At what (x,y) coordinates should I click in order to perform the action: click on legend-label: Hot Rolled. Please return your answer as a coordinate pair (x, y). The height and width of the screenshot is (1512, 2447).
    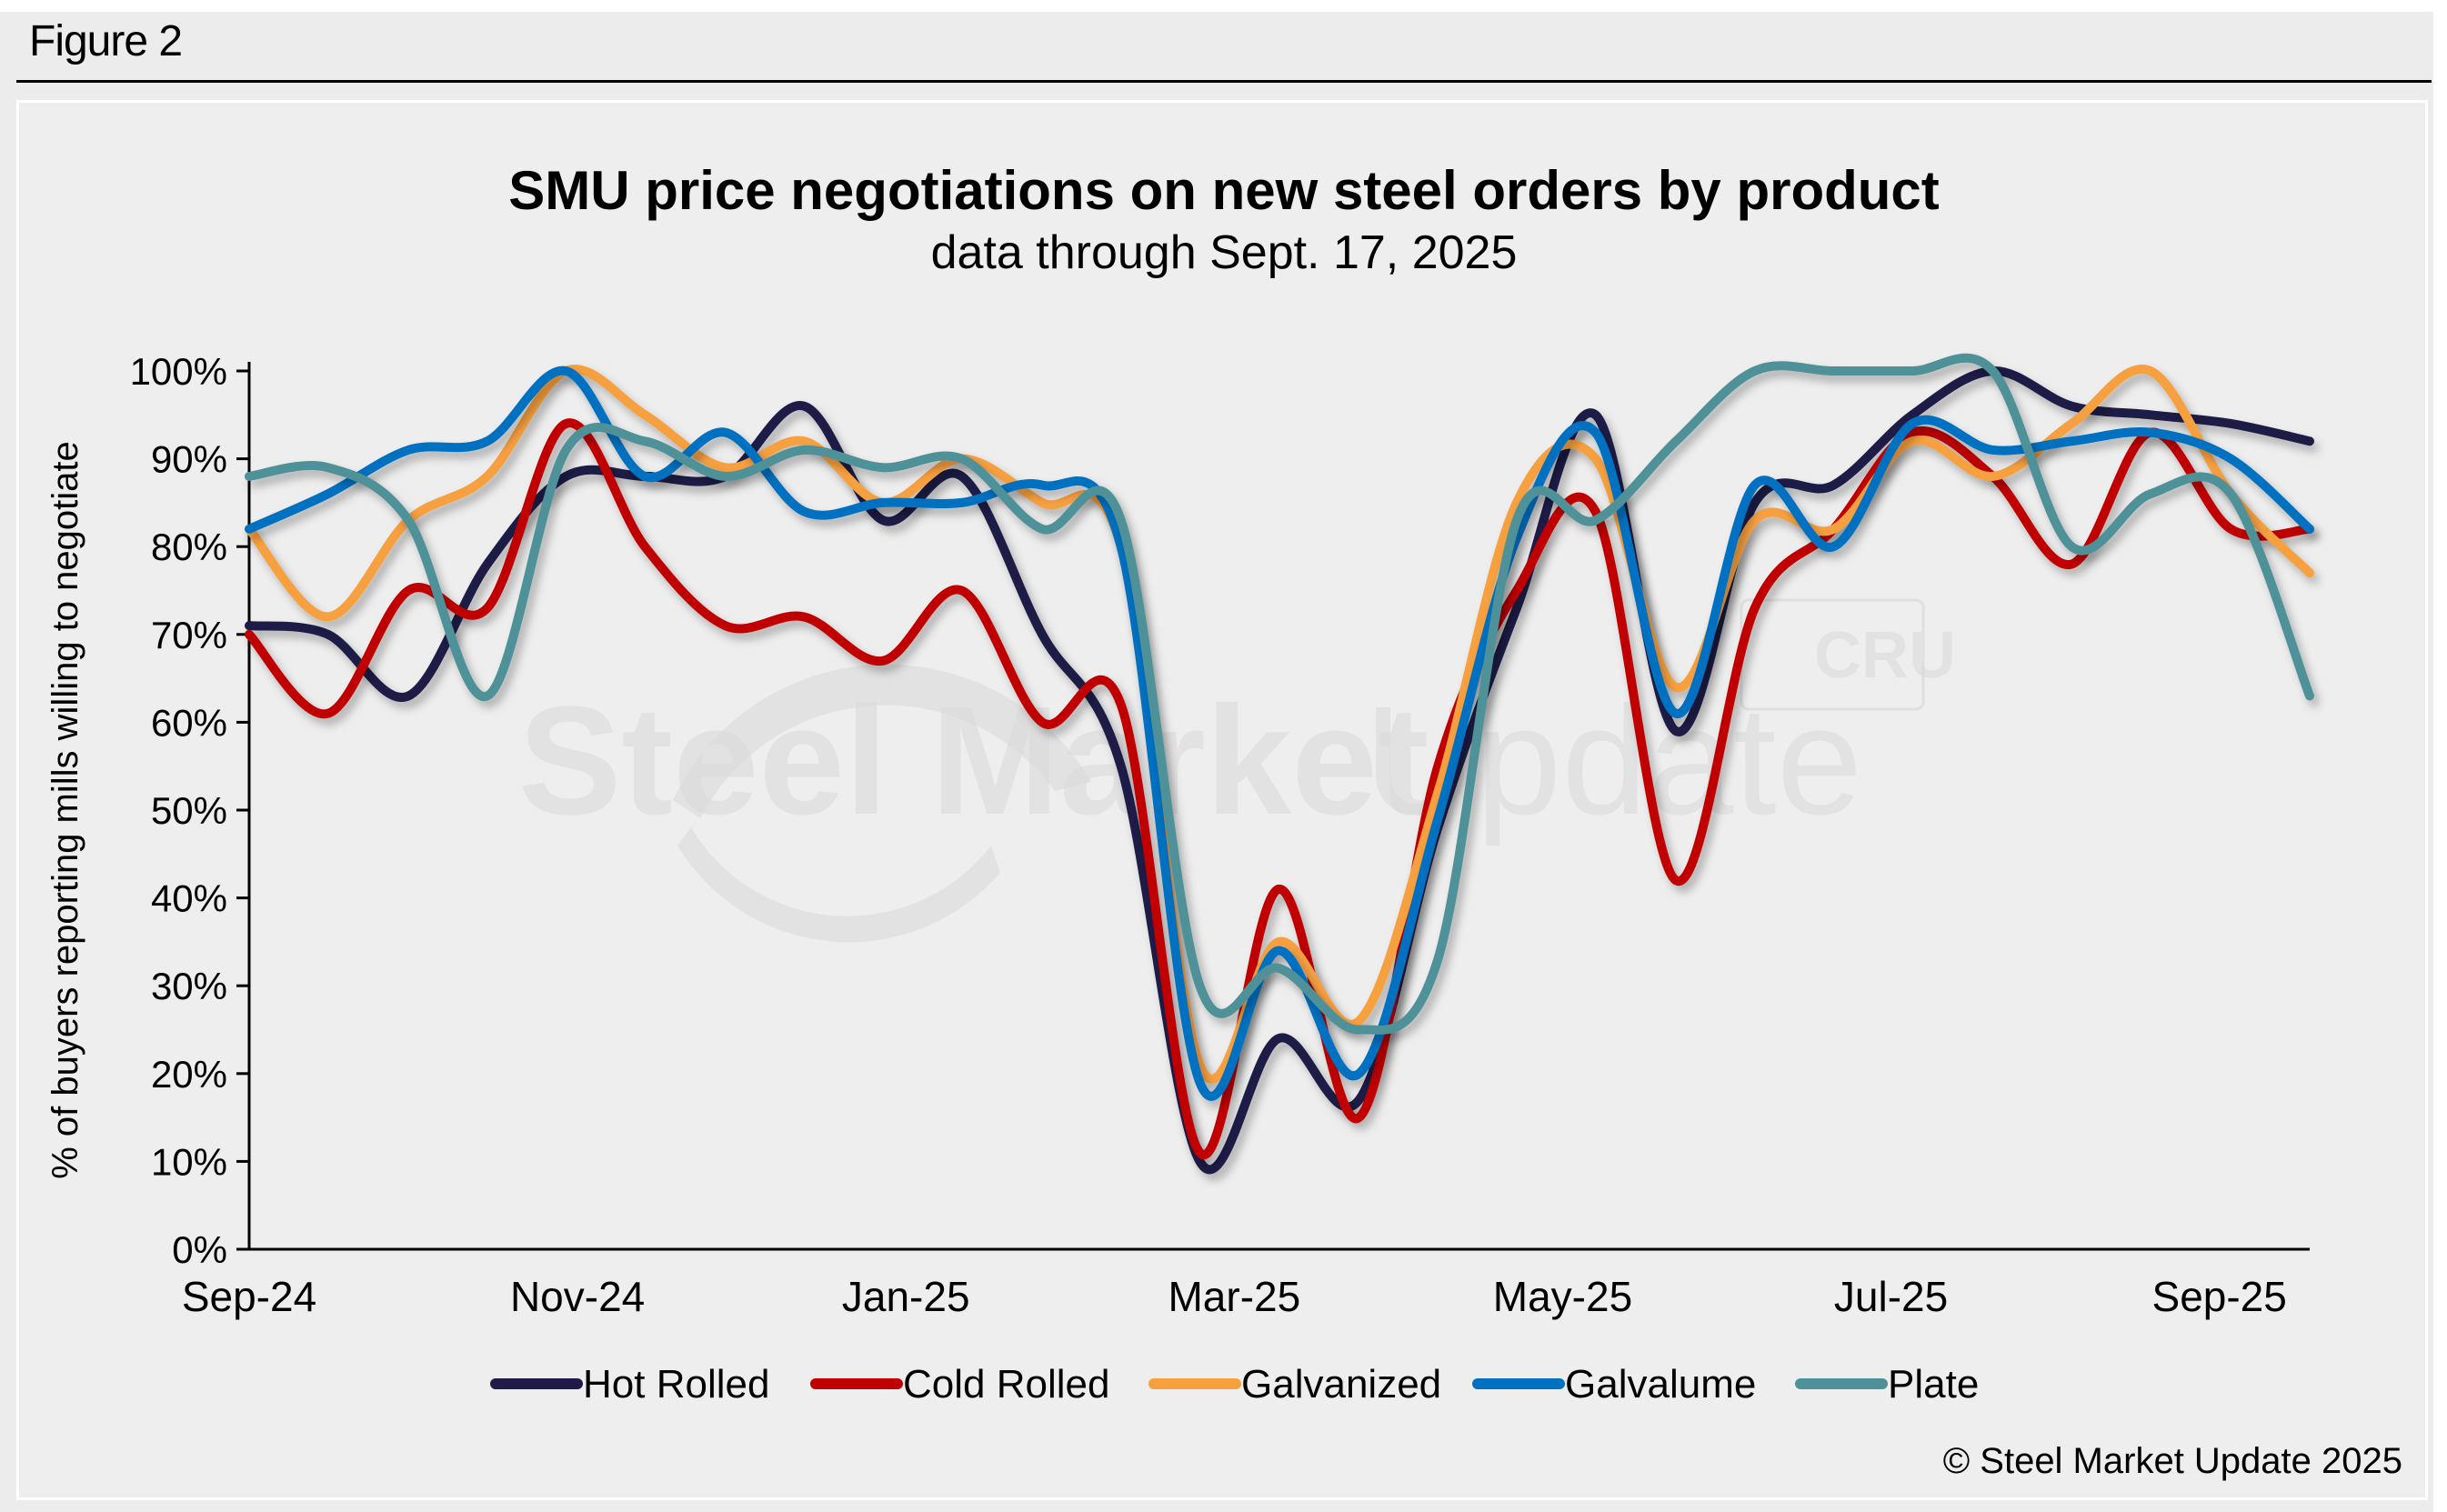
    Looking at the image, I should click on (676, 1384).